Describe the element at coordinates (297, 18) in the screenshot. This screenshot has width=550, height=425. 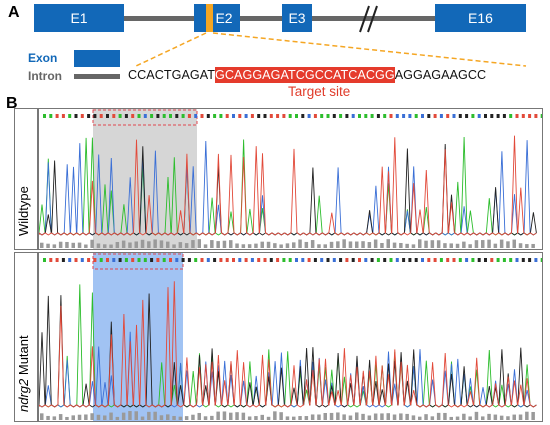
I see `exon-e3: E3` at that location.